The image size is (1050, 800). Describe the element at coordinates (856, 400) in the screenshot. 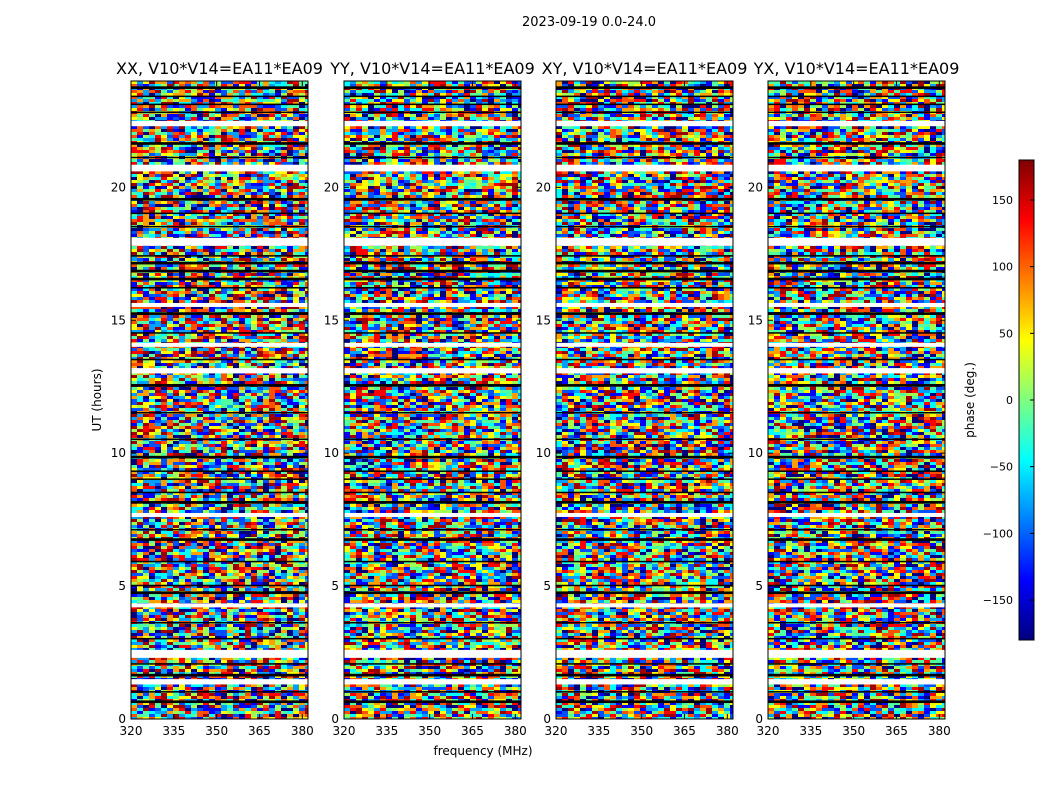

I see `phase-noise-yx` at that location.